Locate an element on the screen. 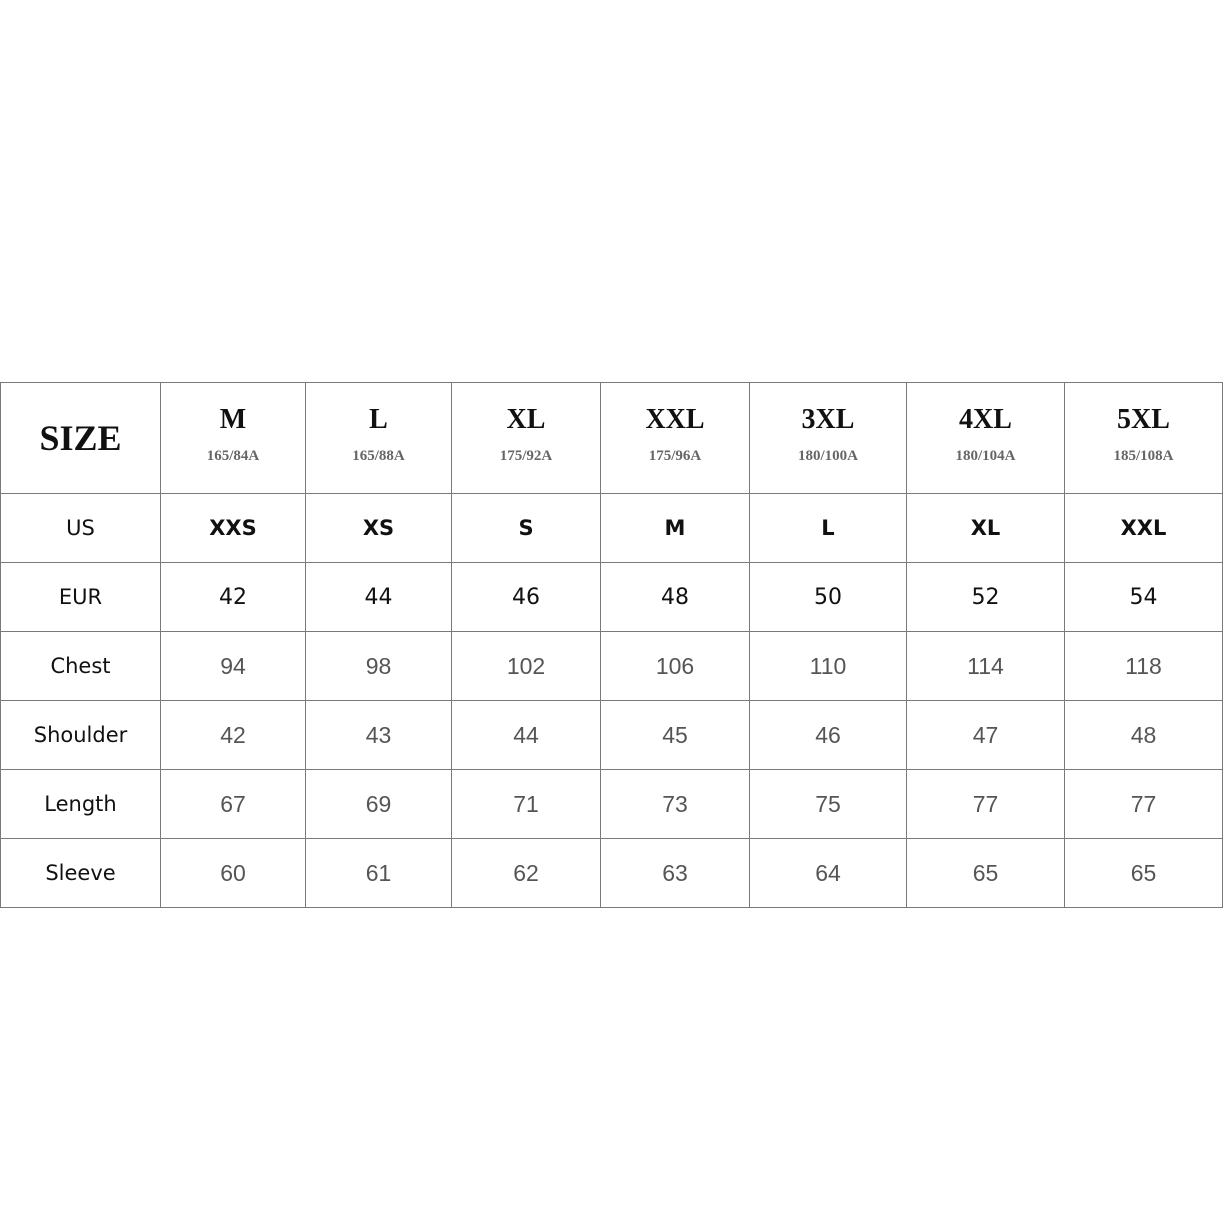 Image resolution: width=1225 pixels, height=1225 pixels. value-cell: 43 is located at coordinates (378, 735).